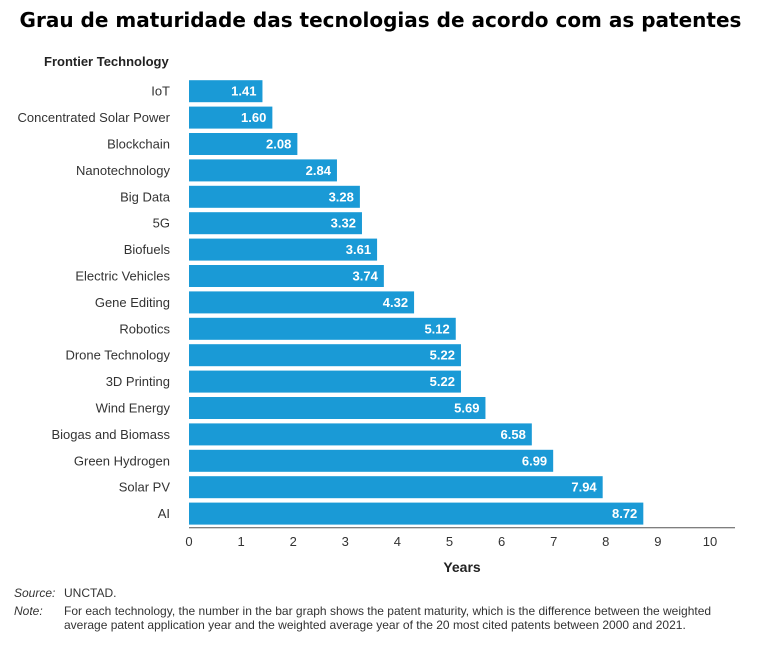 This screenshot has width=761, height=660. I want to click on data-label: 4.32, so click(395, 302).